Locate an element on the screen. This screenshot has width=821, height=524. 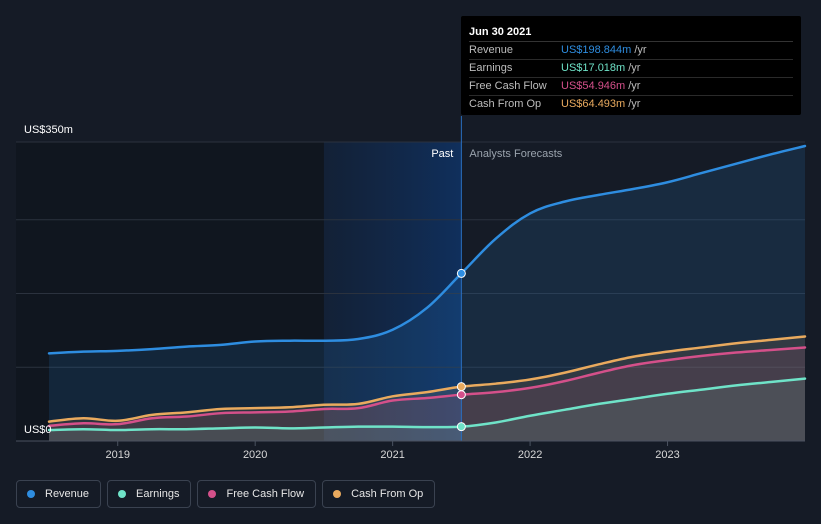
tooltip-row-label: Revenue is located at coordinates (491, 50).